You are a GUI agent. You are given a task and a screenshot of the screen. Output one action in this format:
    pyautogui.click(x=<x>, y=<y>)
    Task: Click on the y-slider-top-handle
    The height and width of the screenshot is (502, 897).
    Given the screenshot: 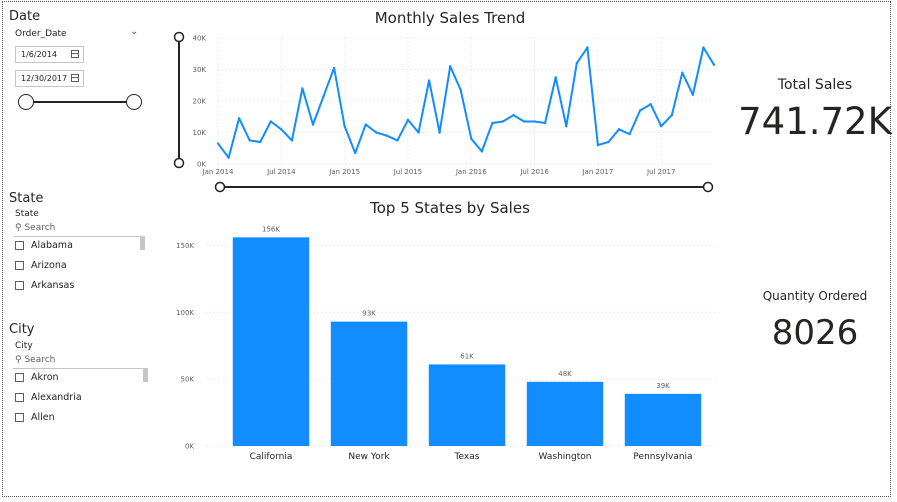 What is the action you would take?
    pyautogui.click(x=179, y=37)
    